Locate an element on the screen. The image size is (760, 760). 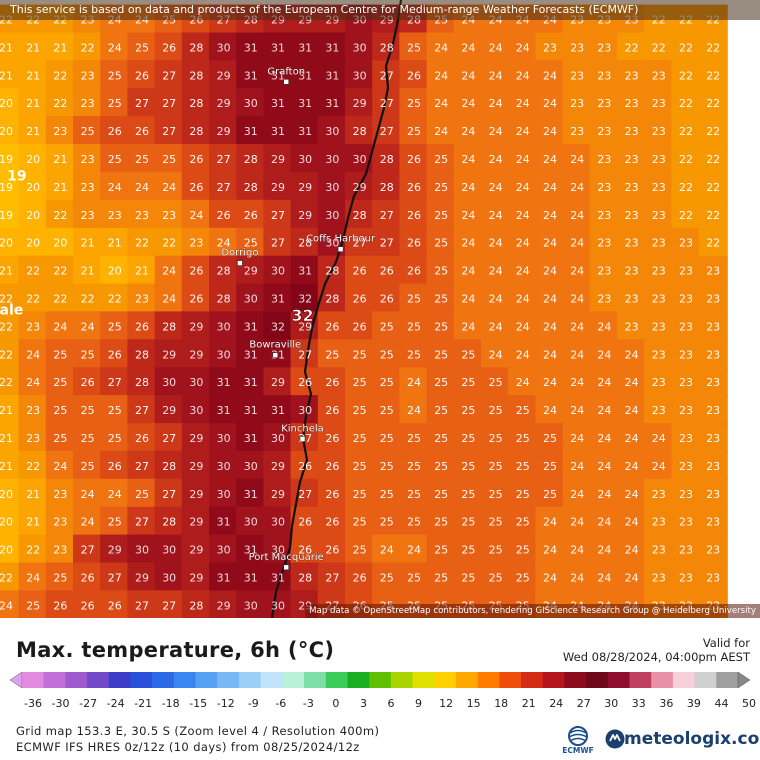
colorbar-low-arrow-icon is located at coordinates (16, 680).